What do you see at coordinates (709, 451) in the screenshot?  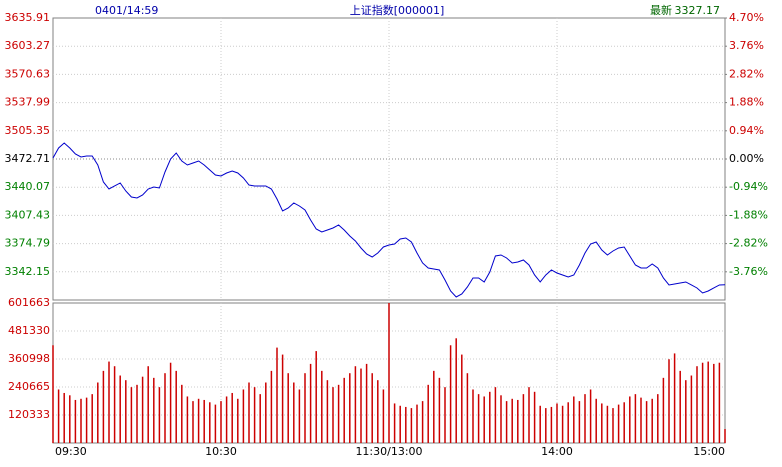 I see `x-tick-label: 15:00` at bounding box center [709, 451].